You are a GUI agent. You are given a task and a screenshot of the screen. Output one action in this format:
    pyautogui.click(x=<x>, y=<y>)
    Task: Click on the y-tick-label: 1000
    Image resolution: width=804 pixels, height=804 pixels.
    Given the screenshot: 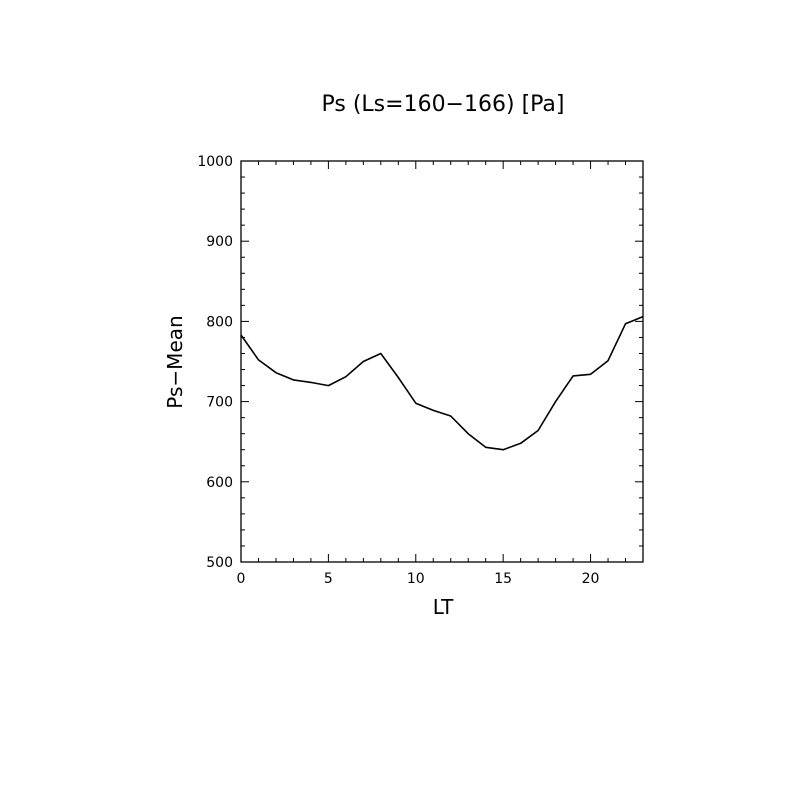 What is the action you would take?
    pyautogui.click(x=215, y=162)
    